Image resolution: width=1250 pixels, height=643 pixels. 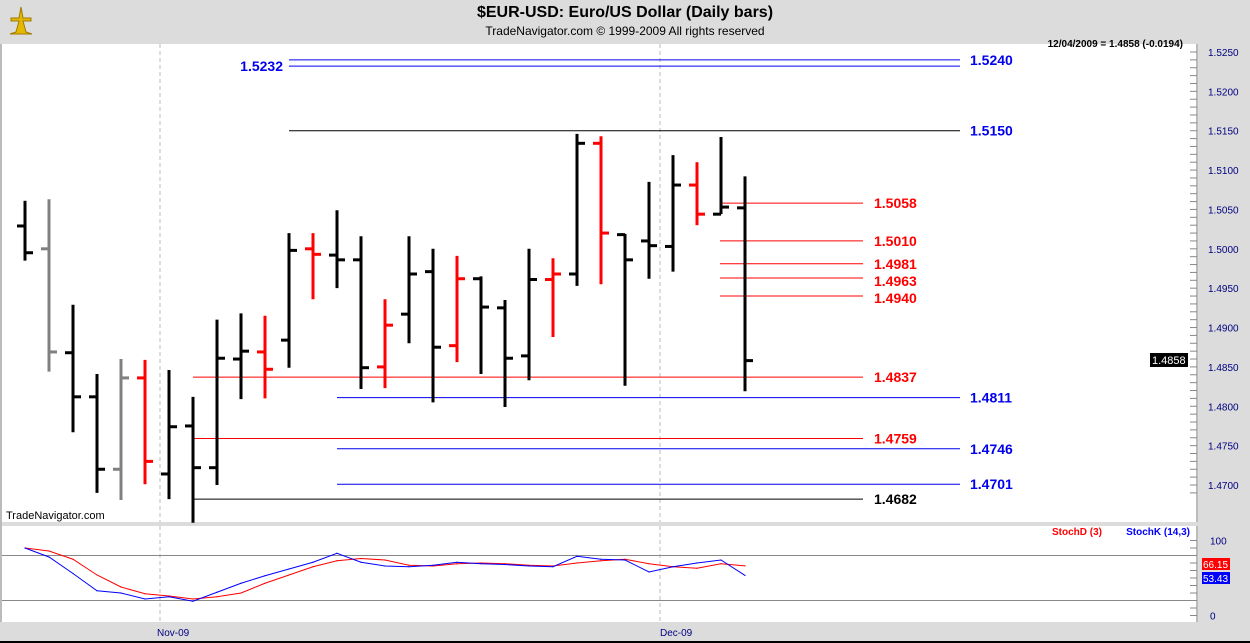 I want to click on y-tick-label: 1.4800, so click(x=1223, y=407).